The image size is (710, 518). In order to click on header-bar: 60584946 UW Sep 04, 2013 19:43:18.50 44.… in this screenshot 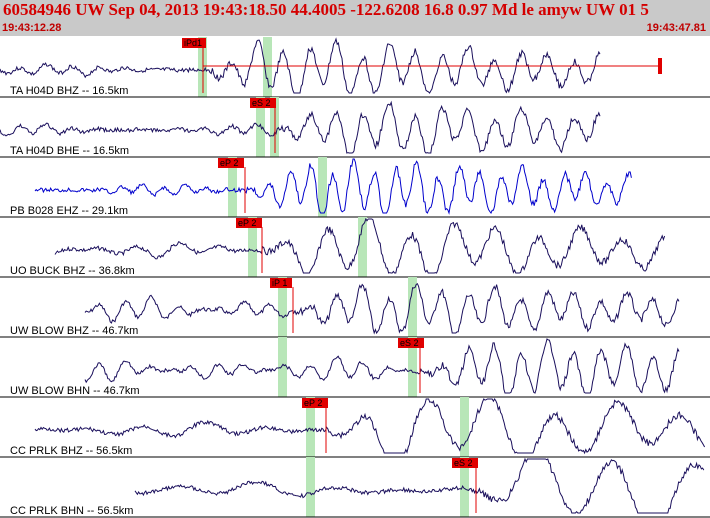, I will do `click(355, 18)`.